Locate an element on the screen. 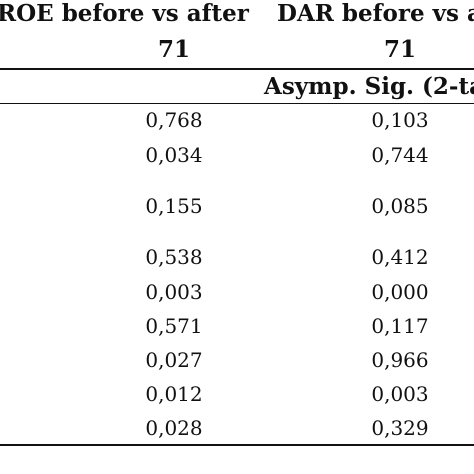 The height and width of the screenshot is (474, 474). col-header-roe: ROE before vs after is located at coordinates (124, 13).